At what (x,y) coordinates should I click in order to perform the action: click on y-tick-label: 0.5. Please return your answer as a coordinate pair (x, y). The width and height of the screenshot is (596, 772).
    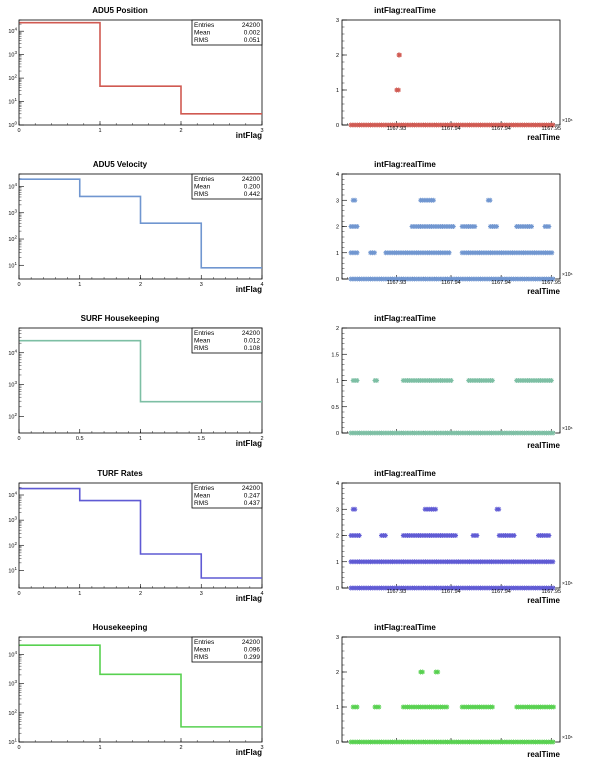
    Looking at the image, I should click on (335, 408).